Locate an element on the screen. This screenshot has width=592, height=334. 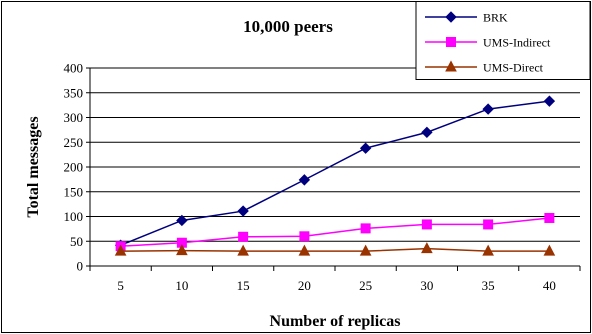
y-tick-label: 300 is located at coordinates (74, 117).